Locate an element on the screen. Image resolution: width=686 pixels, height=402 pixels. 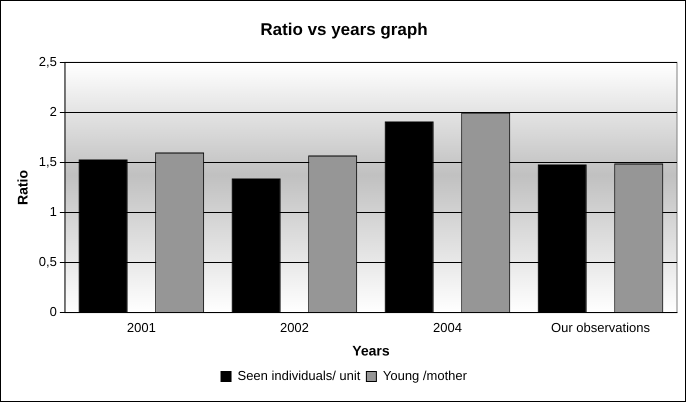
y-axis-title: Ratio is located at coordinates (22, 187).